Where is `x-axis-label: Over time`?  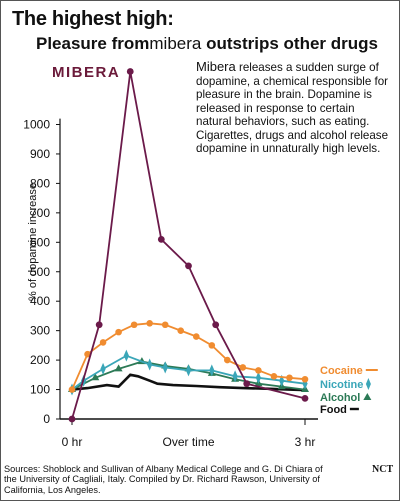 x-axis-label: Over time is located at coordinates (188, 442).